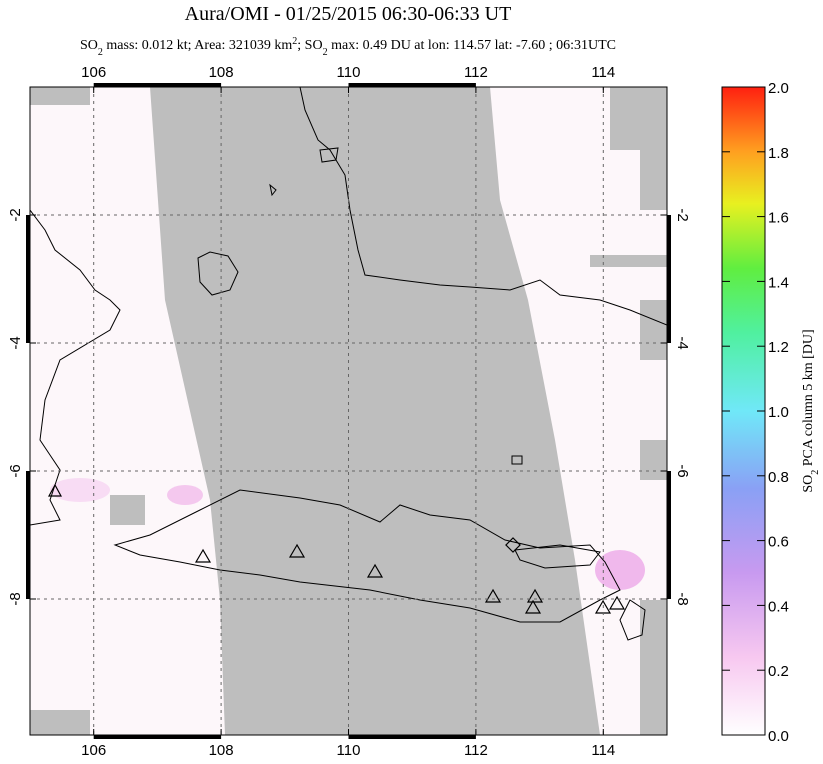 Image resolution: width=823 pixels, height=764 pixels. I want to click on java-coast, so click(367, 556).